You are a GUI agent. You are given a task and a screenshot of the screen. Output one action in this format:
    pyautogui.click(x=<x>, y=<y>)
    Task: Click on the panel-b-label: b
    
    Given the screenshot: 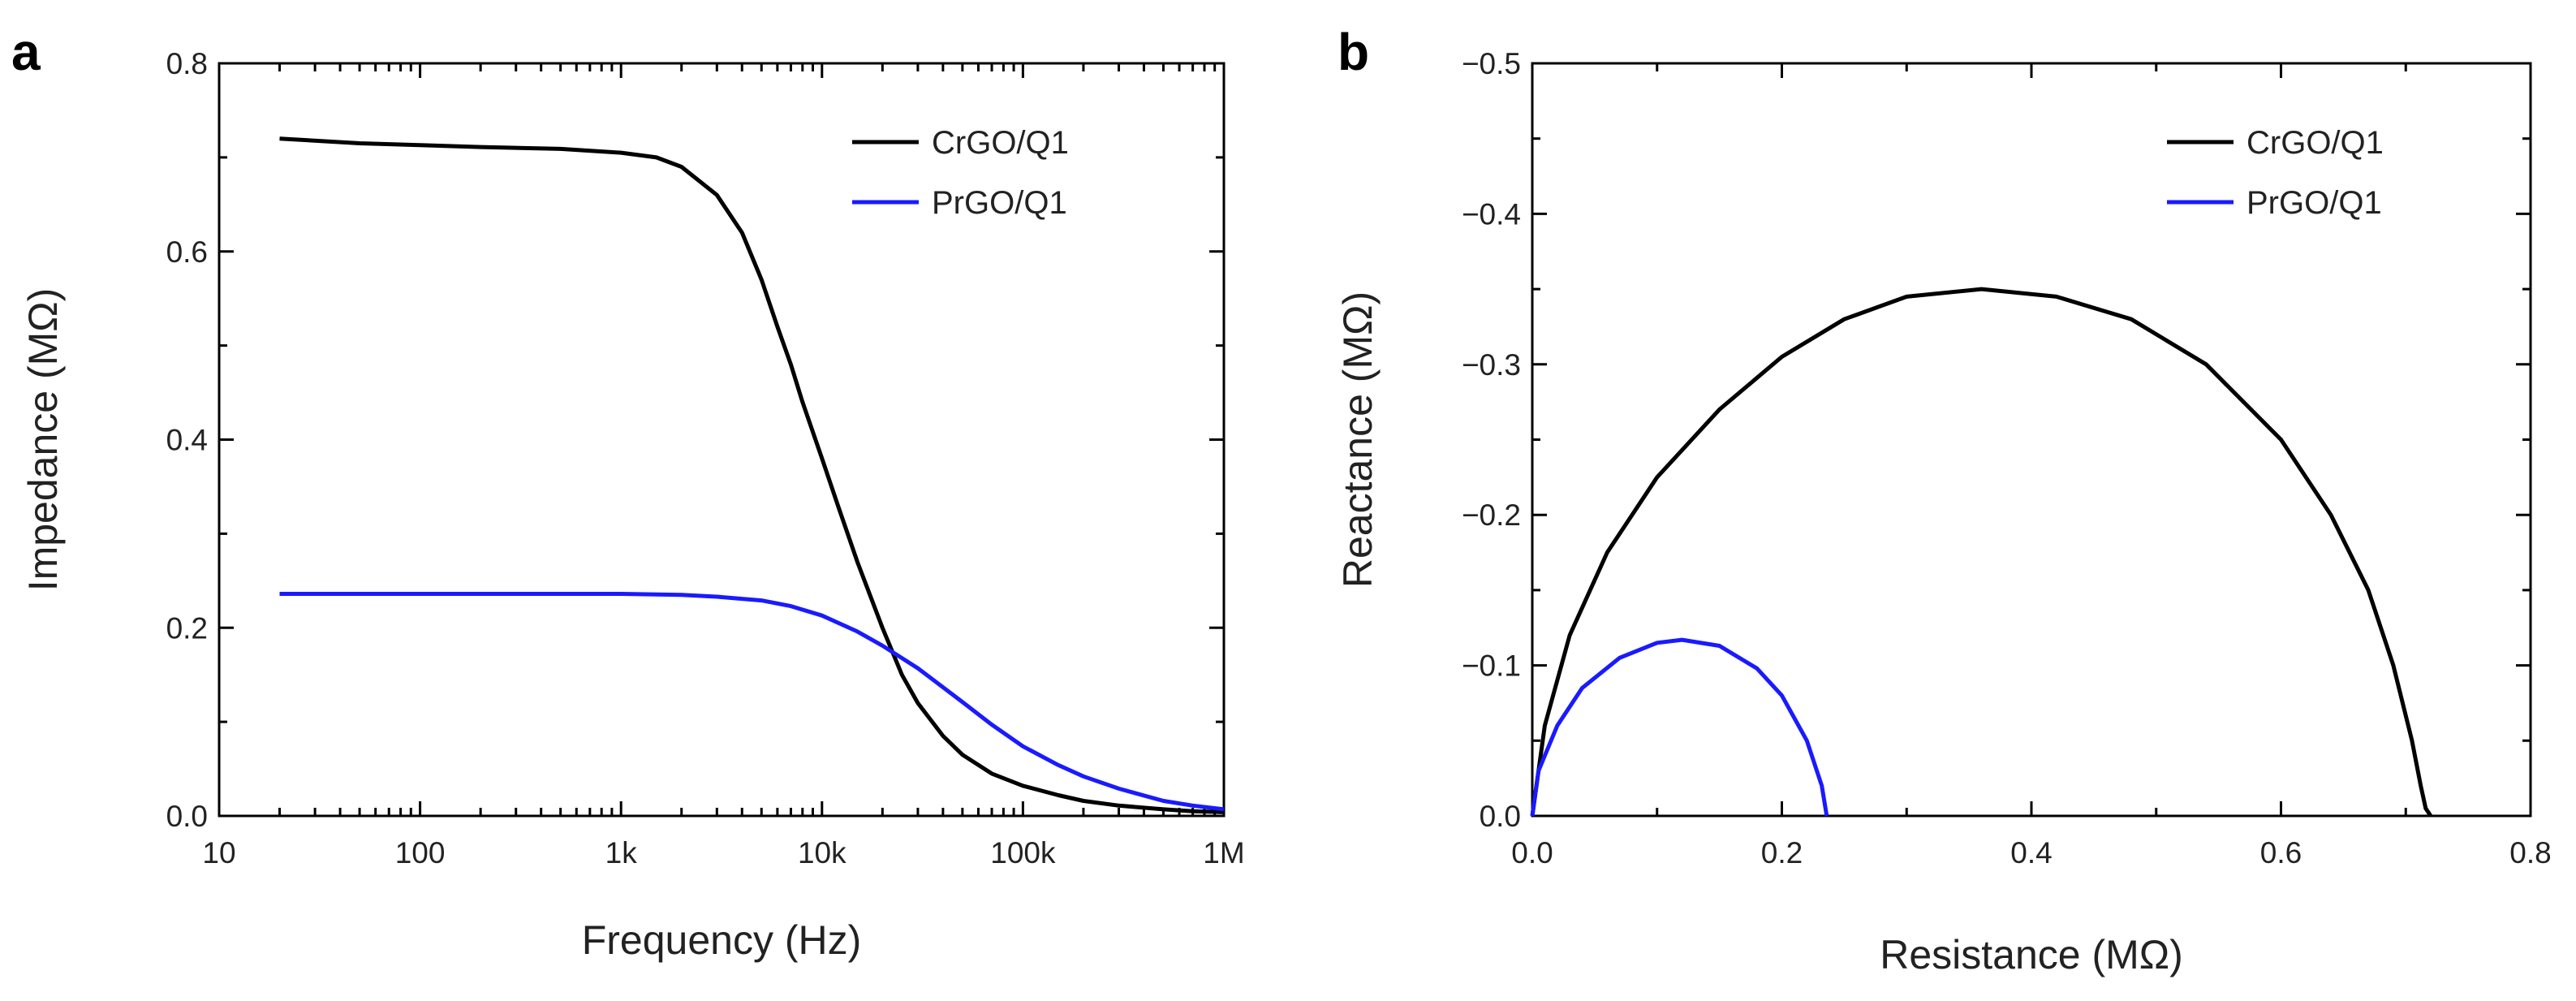 What is the action you would take?
    pyautogui.click(x=1354, y=52)
    